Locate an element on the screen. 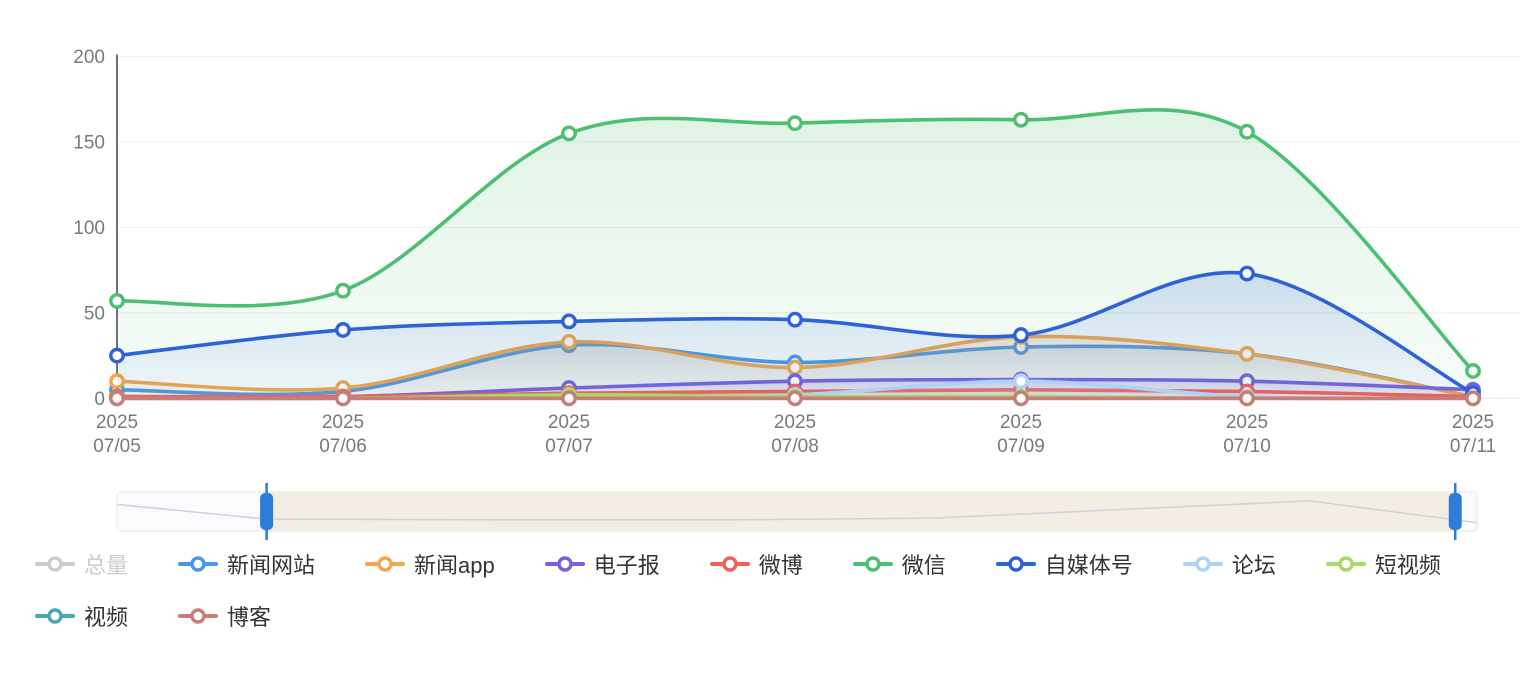 The height and width of the screenshot is (680, 1535). series-博客 is located at coordinates (795, 398).